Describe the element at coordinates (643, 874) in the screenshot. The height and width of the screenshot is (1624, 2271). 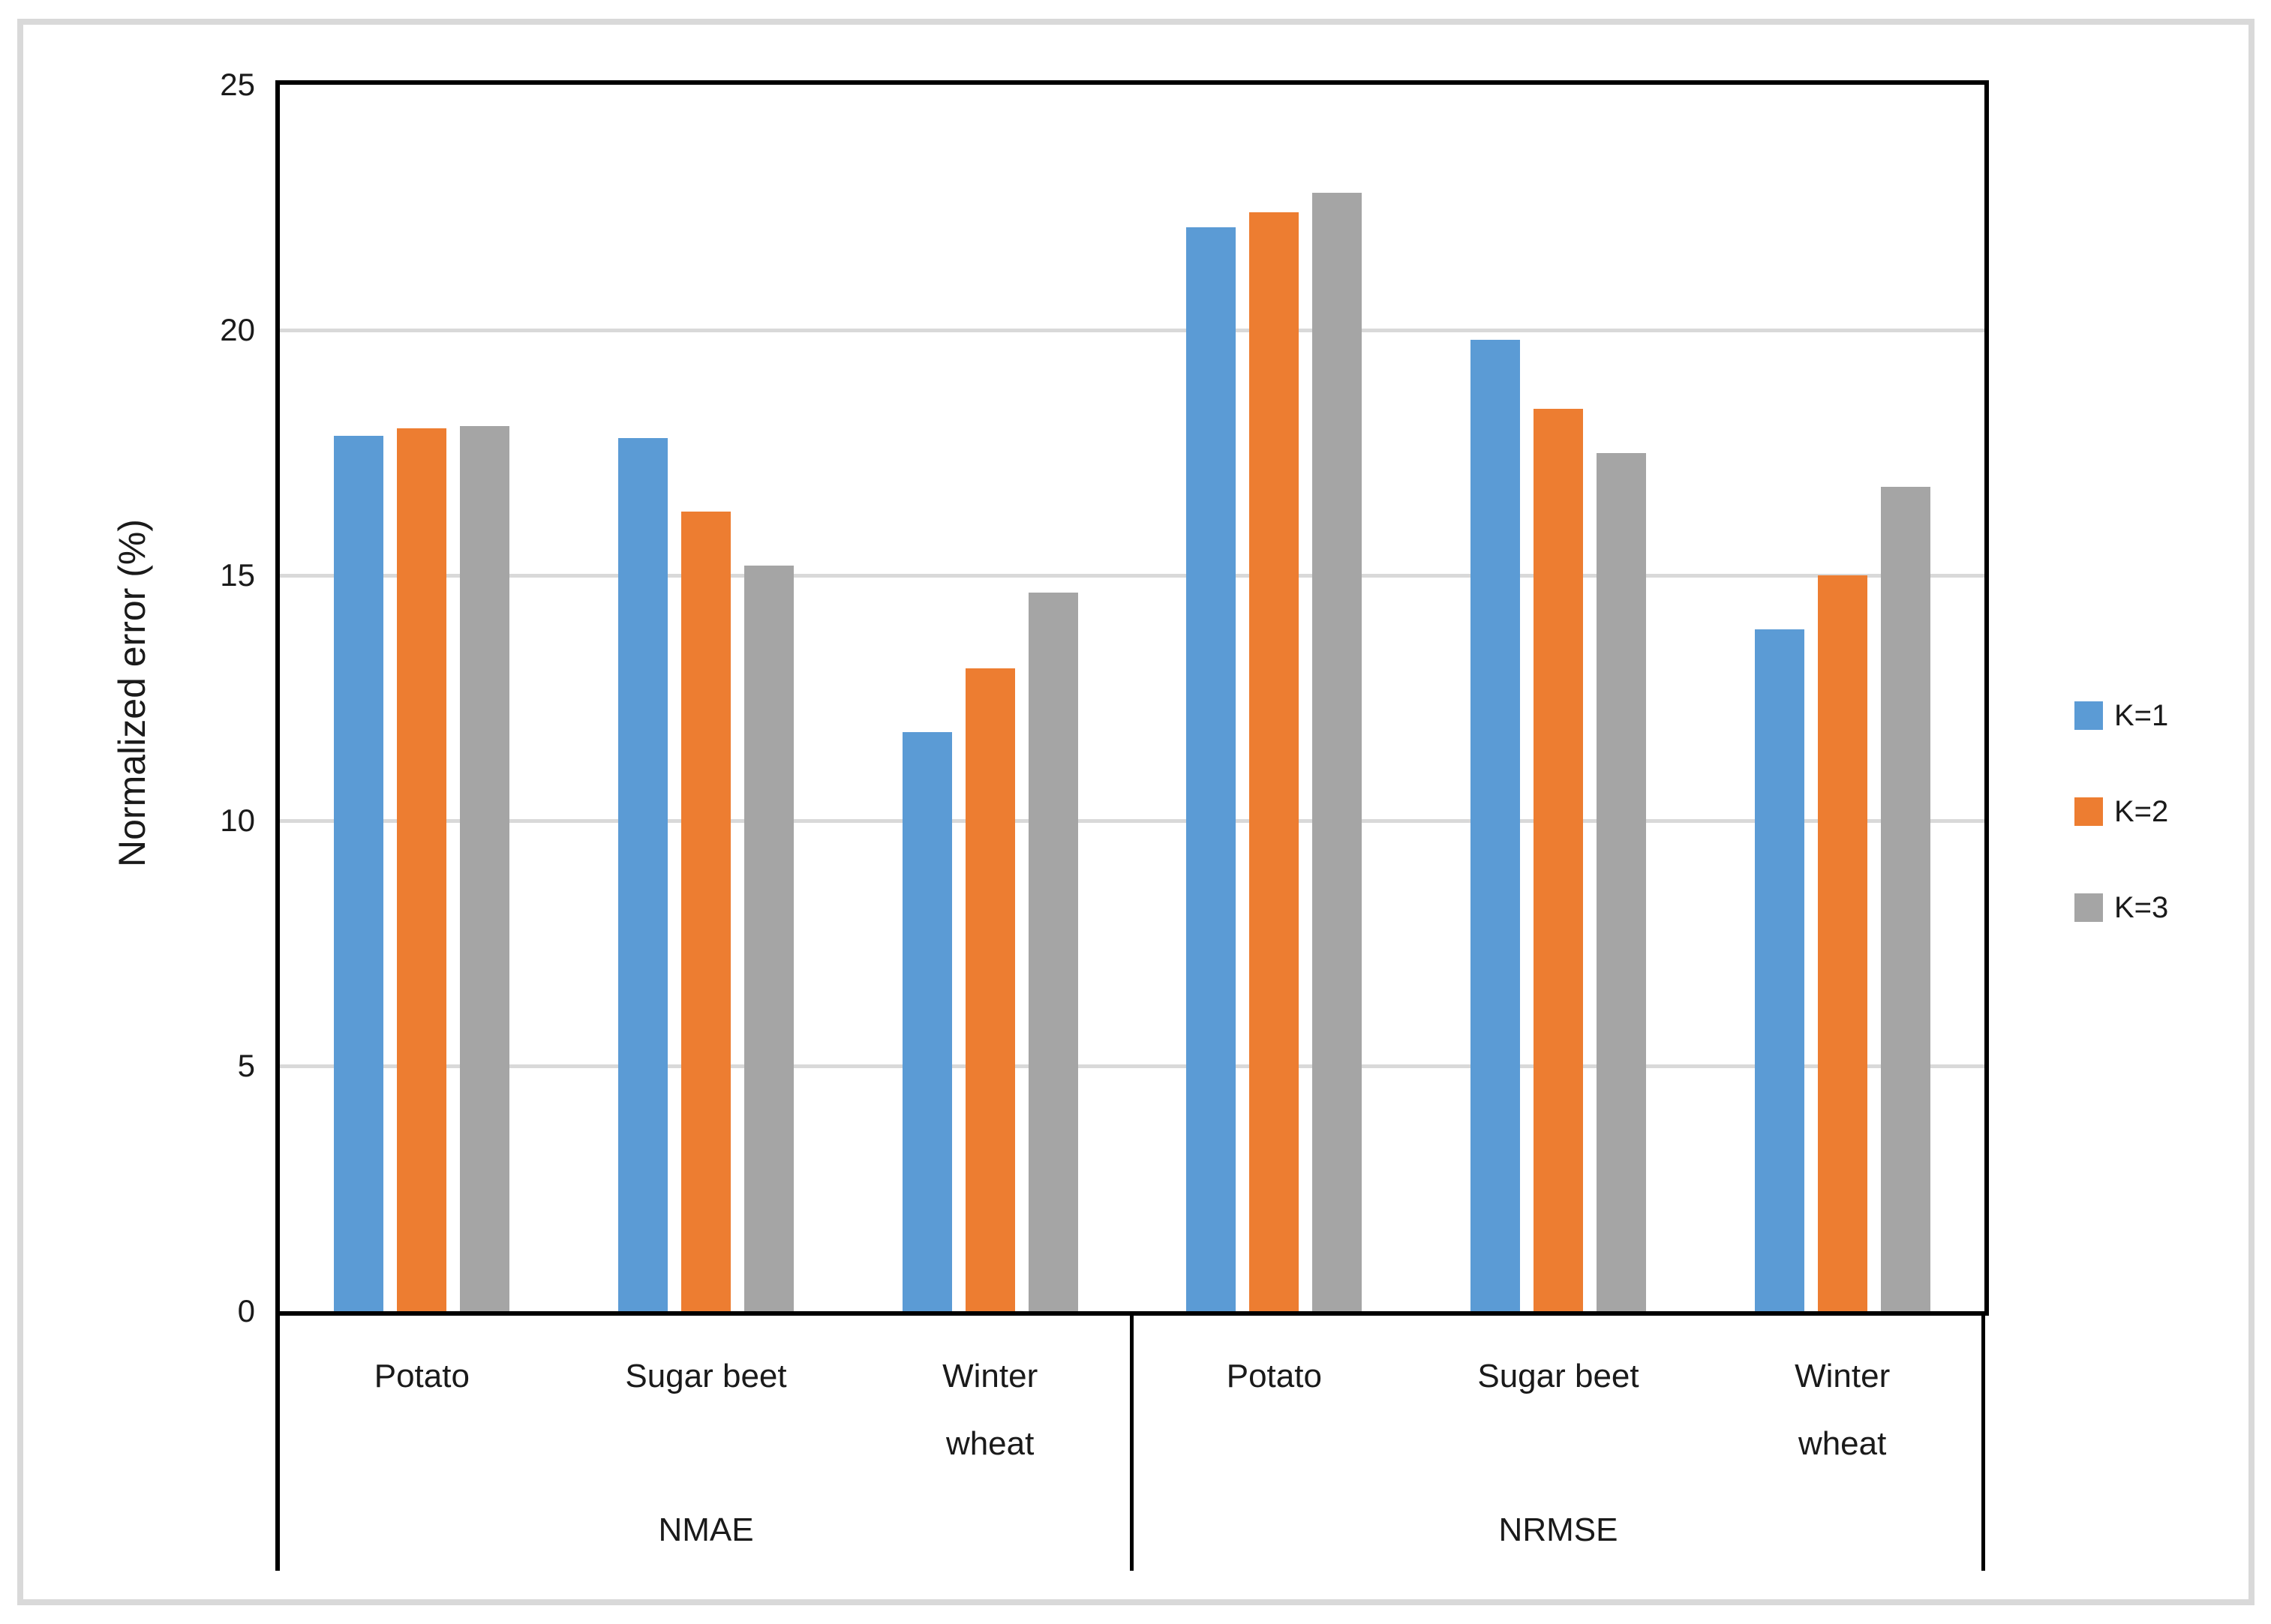
I see `bar-nmae-sugar-beet-k1` at that location.